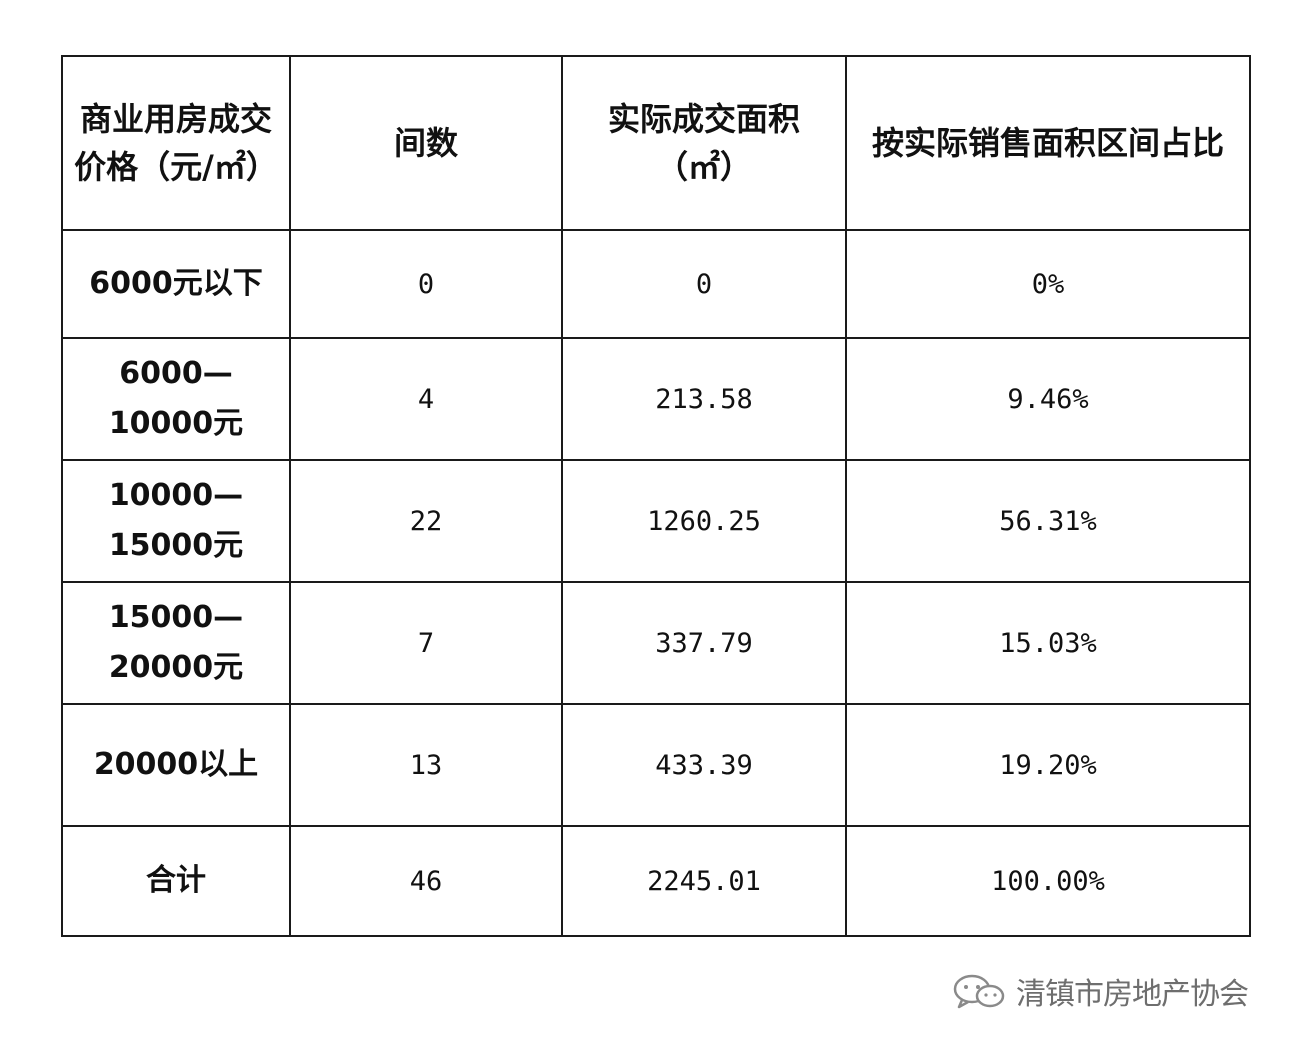 This screenshot has height=1048, width=1314. I want to click on cell-share: 0%, so click(1048, 284).